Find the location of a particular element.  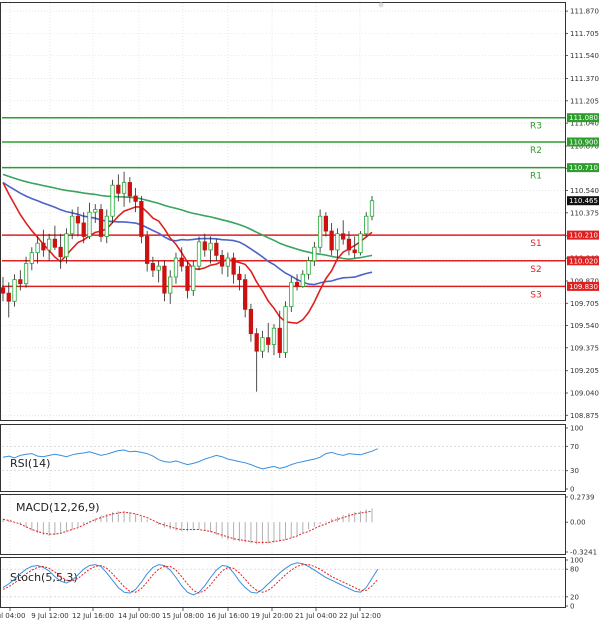

level-price-tag: 110.710 is located at coordinates (583, 168).